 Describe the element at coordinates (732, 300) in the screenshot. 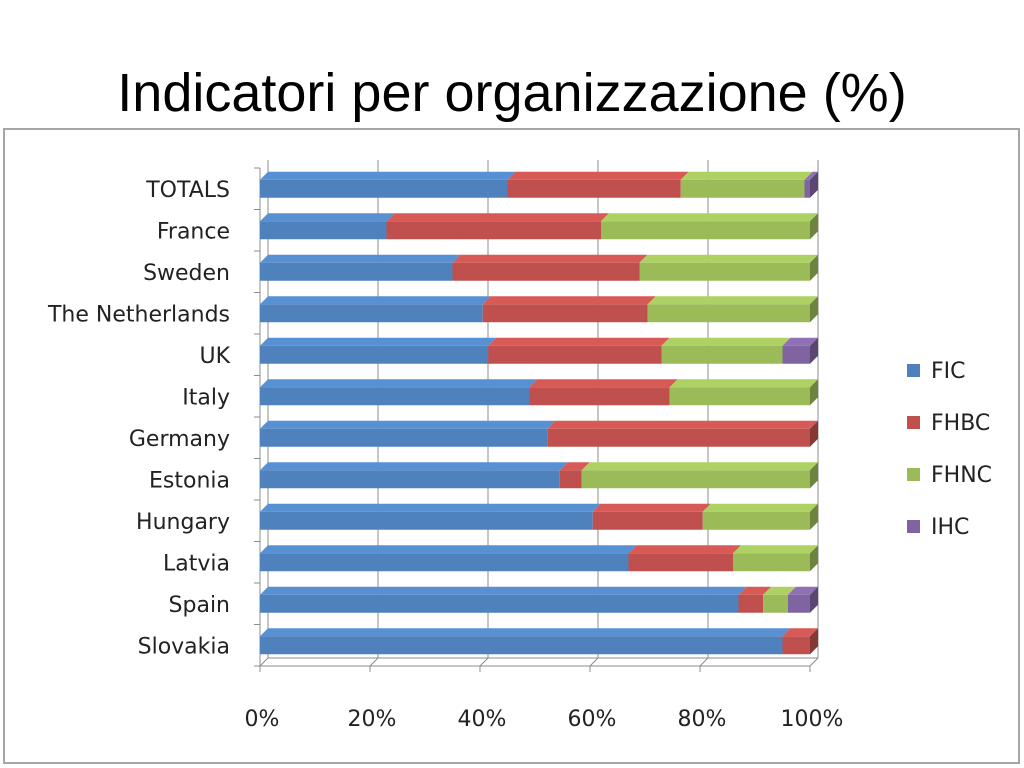

I see `bar-top-the-netherlands-fhnc` at that location.